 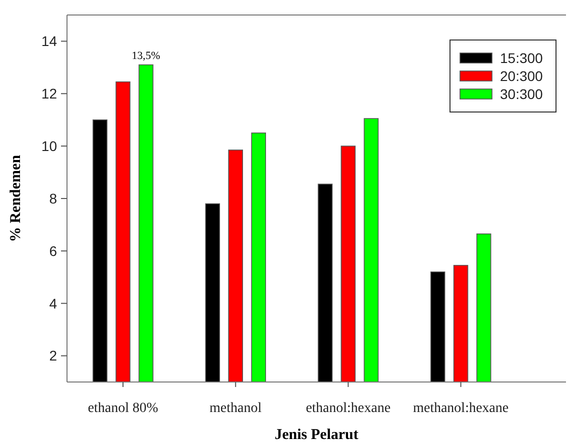 What do you see at coordinates (236, 408) in the screenshot?
I see `x-tick-label: methanol` at bounding box center [236, 408].